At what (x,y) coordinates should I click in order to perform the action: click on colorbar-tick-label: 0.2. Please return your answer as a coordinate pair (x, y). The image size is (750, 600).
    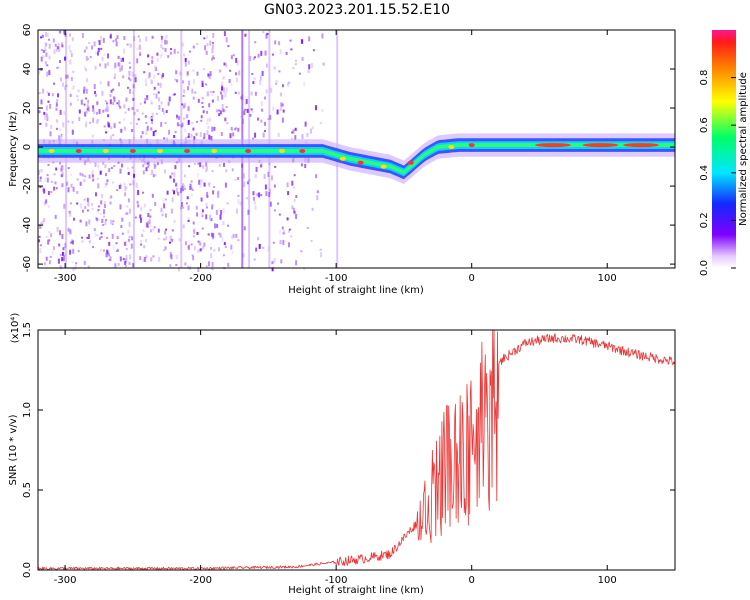
    Looking at the image, I should click on (704, 220).